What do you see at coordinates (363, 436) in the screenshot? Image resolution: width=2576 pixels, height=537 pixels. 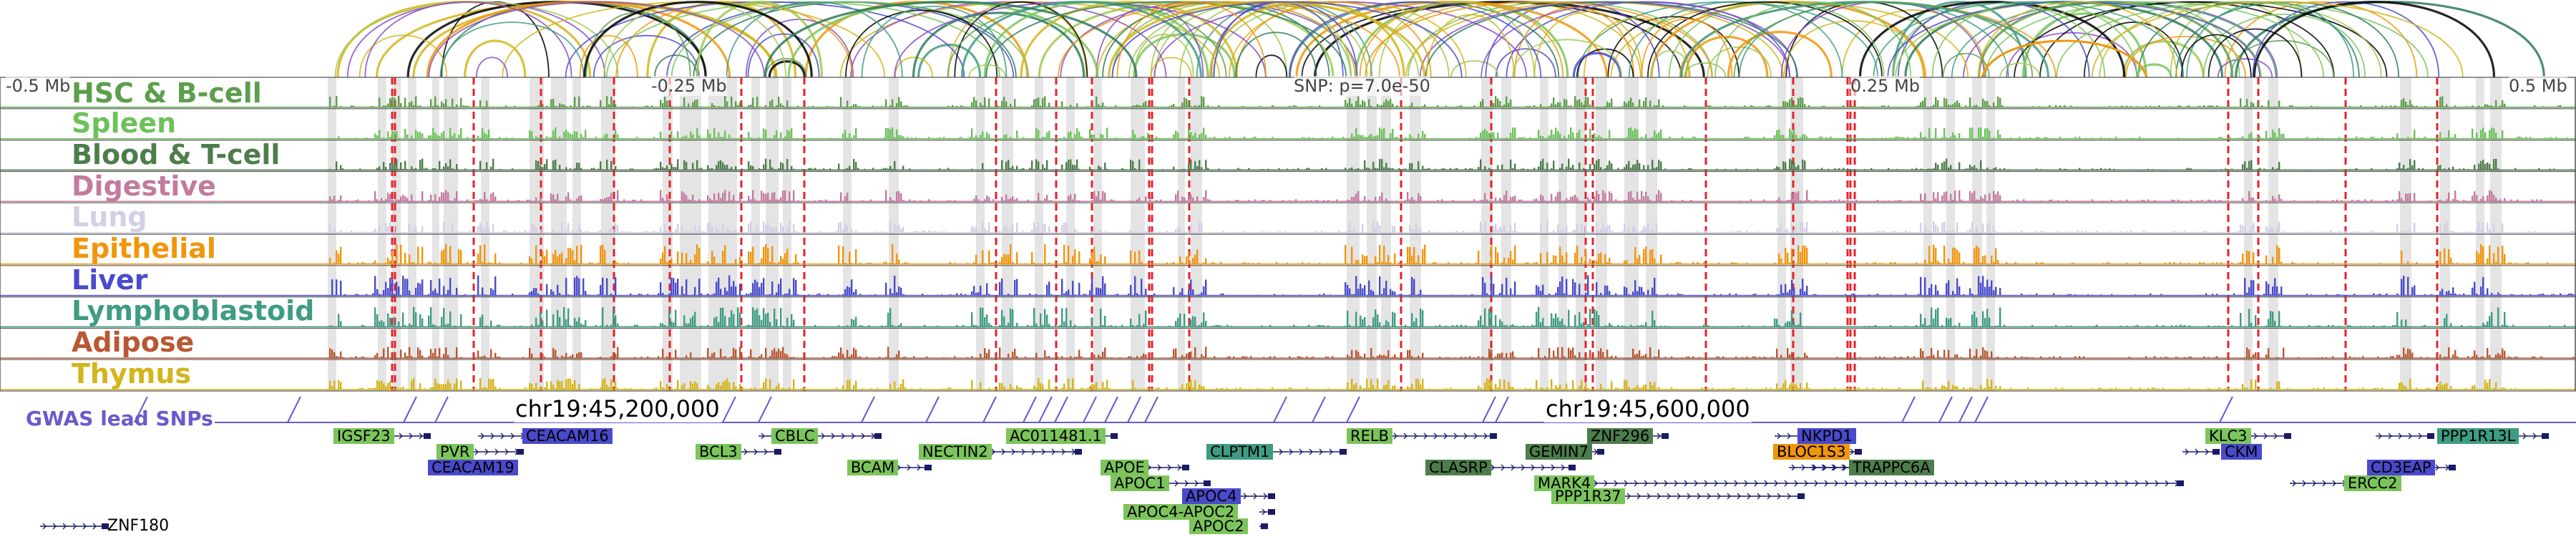 I see `gene-igsf23: IGSF23` at bounding box center [363, 436].